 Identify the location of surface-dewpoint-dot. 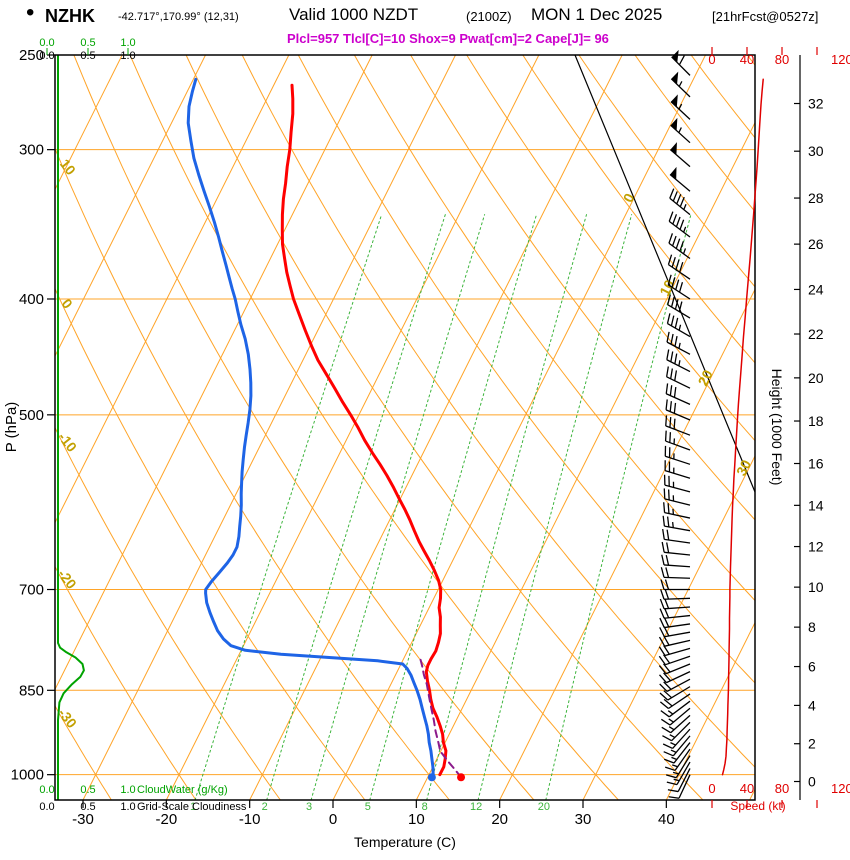
(431, 777).